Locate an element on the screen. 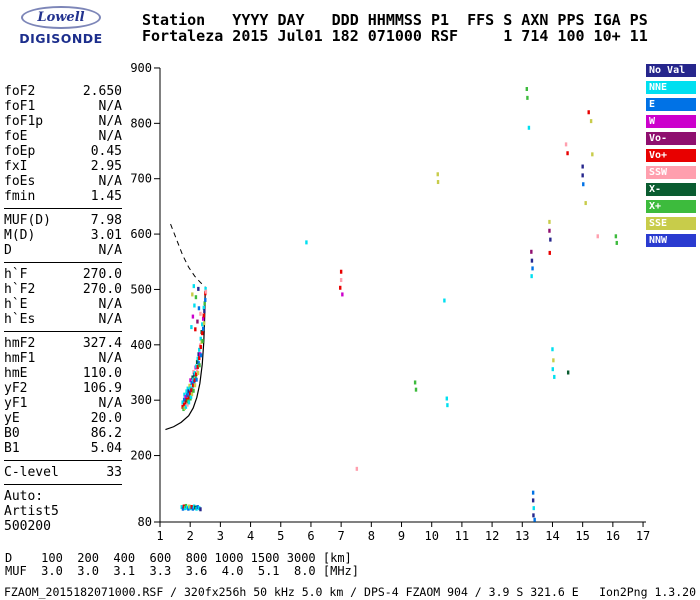  legend-item-w: W is located at coordinates (671, 121).